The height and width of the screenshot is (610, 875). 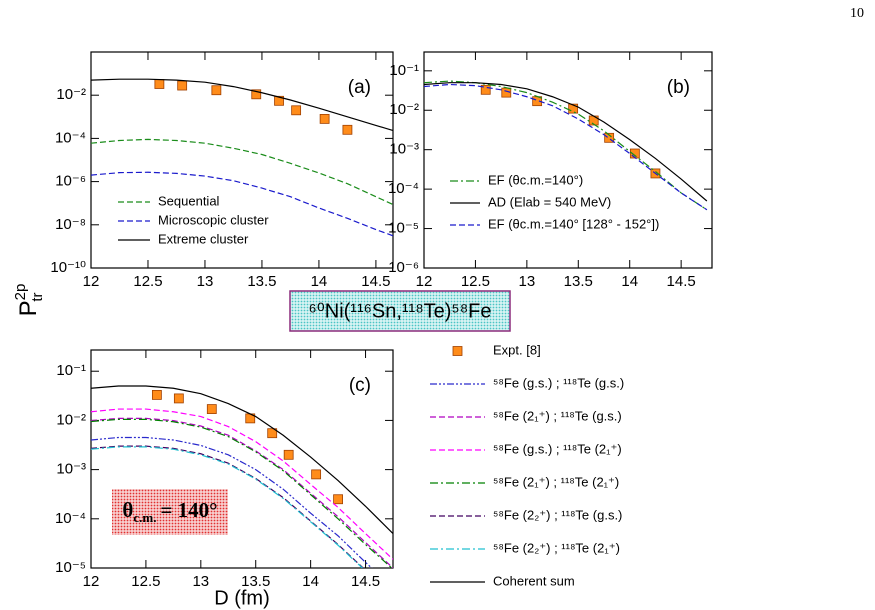 What do you see at coordinates (20, 292) in the screenshot?
I see `y-axis-label-sup: 2p` at bounding box center [20, 292].